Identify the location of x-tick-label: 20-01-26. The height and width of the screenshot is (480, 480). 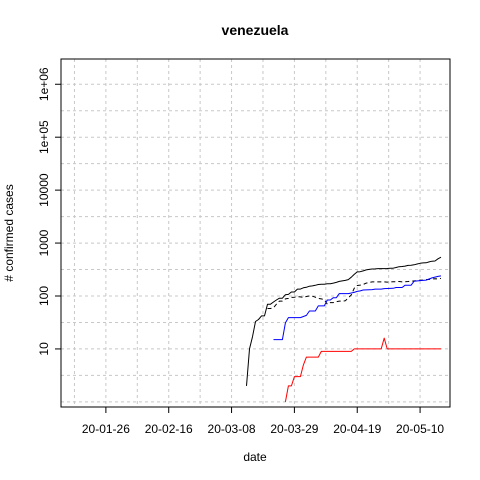
(106, 429).